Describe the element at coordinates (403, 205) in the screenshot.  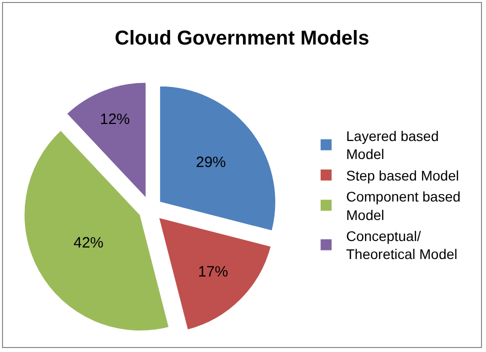
I see `legend-label: Component based Model` at that location.